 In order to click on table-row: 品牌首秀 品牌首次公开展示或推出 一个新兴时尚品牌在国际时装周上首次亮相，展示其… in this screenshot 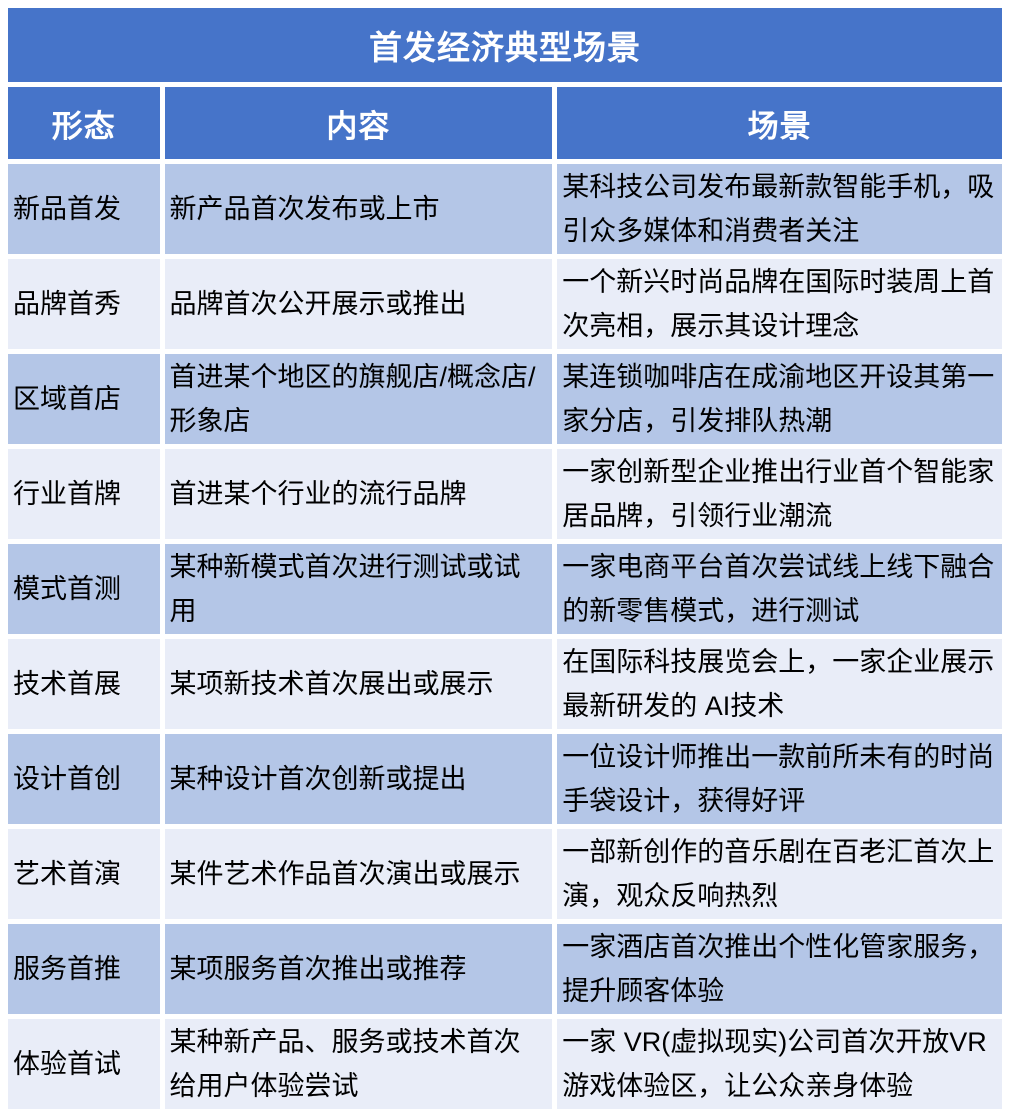, I will do `click(505, 304)`.